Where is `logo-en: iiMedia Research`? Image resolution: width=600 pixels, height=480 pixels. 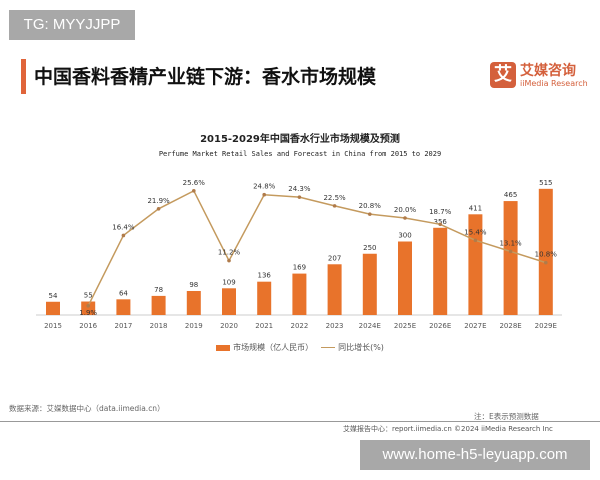
logo-en: iiMedia Research is located at coordinates (554, 83).